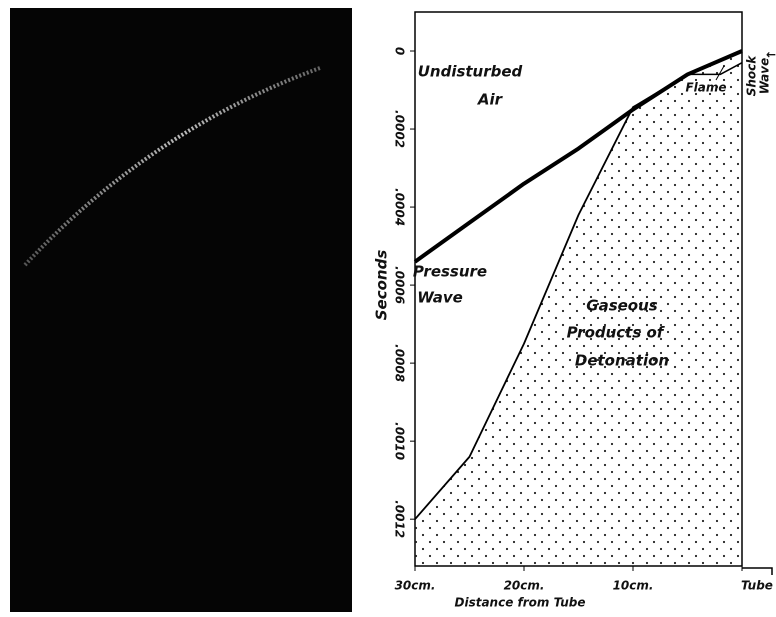 Image resolution: width=776 pixels, height=617 pixels. What do you see at coordinates (622, 361) in the screenshot?
I see `annotation: Detonation` at bounding box center [622, 361].